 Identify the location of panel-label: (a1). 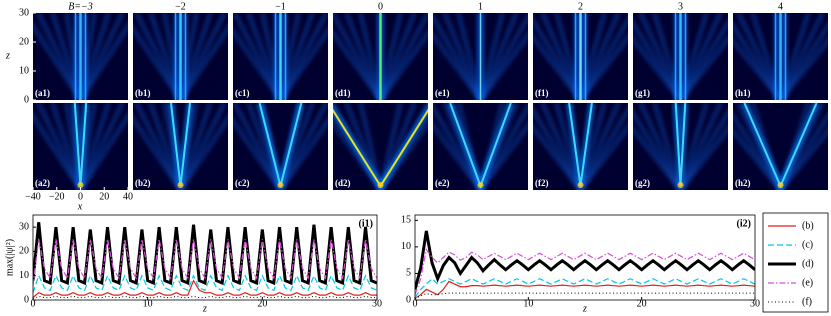
(42, 93).